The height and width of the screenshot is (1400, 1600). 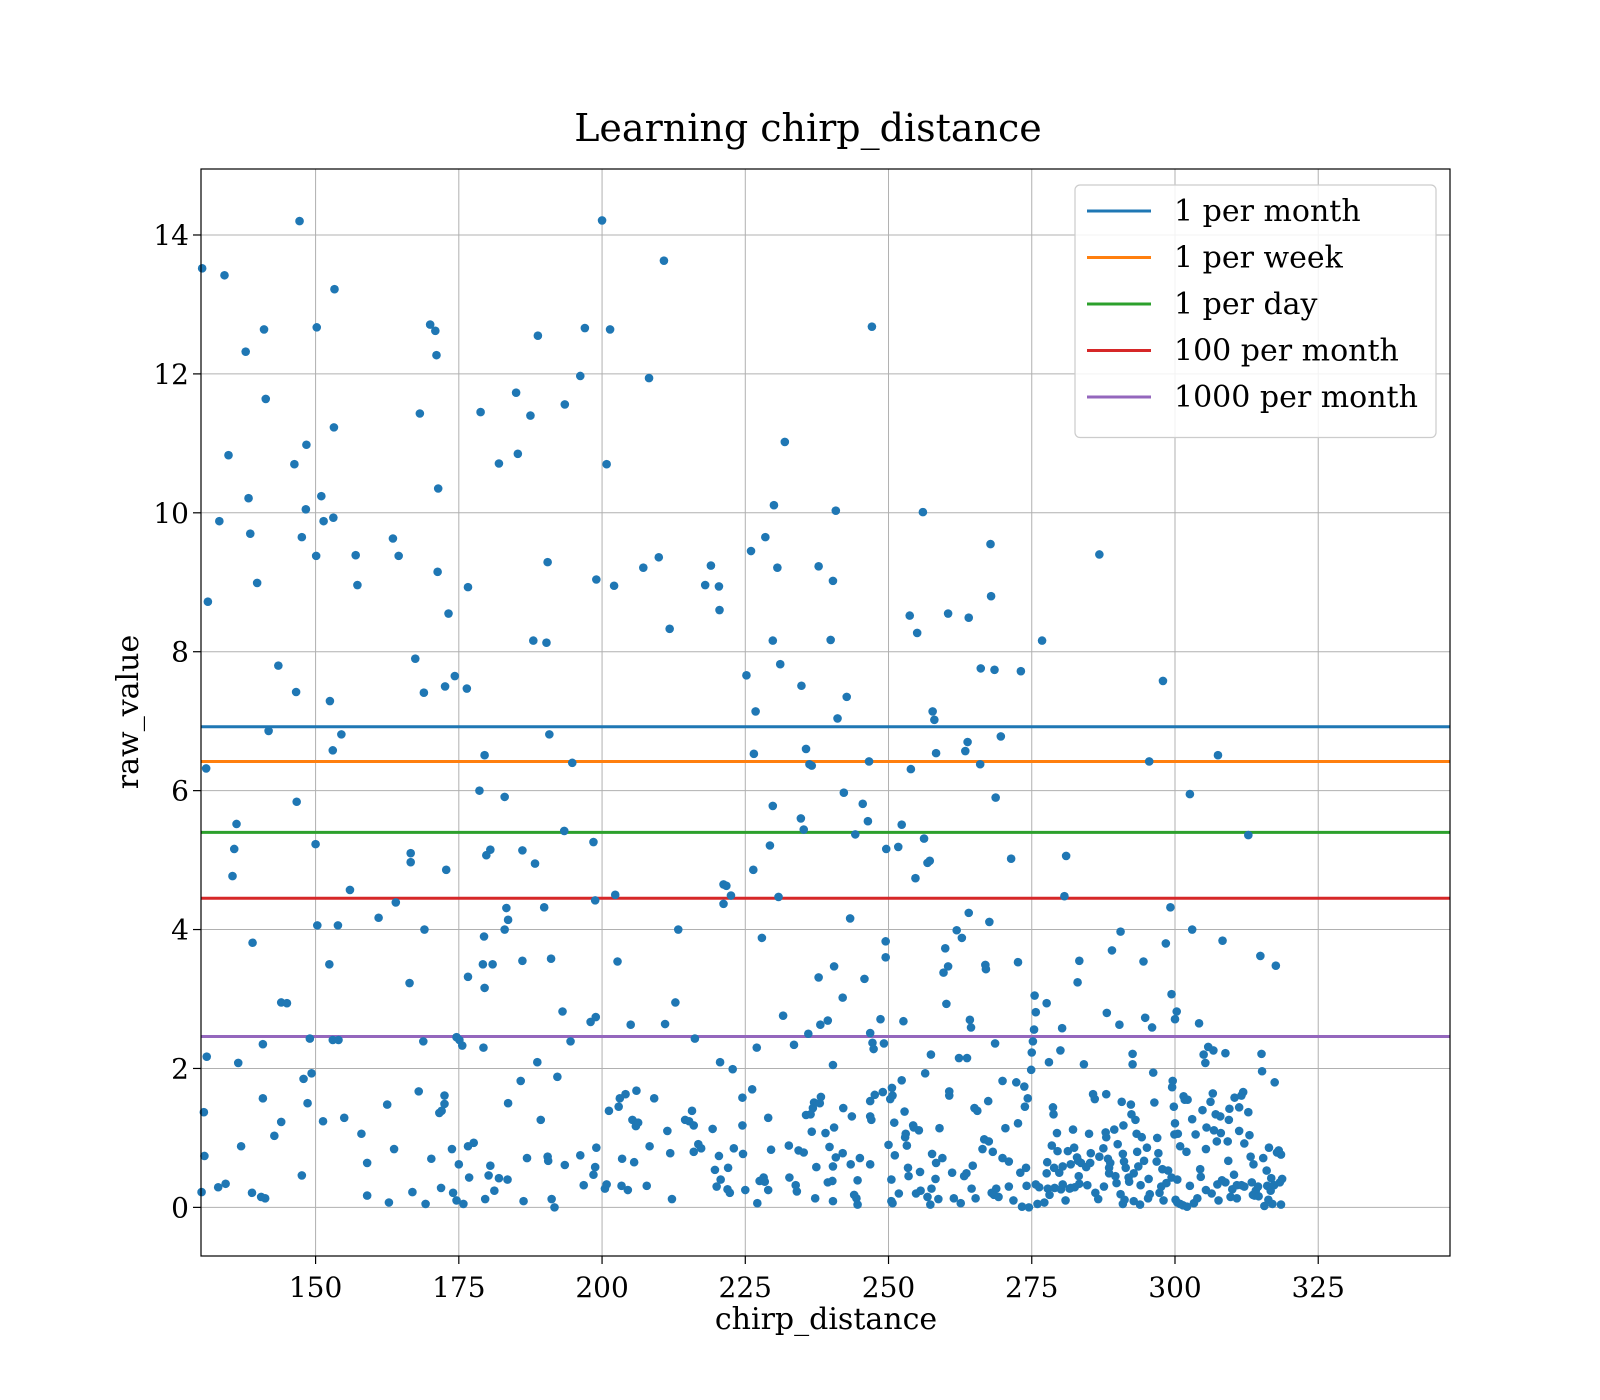 I want to click on x-tick-label: 300, so click(x=1174, y=1287).